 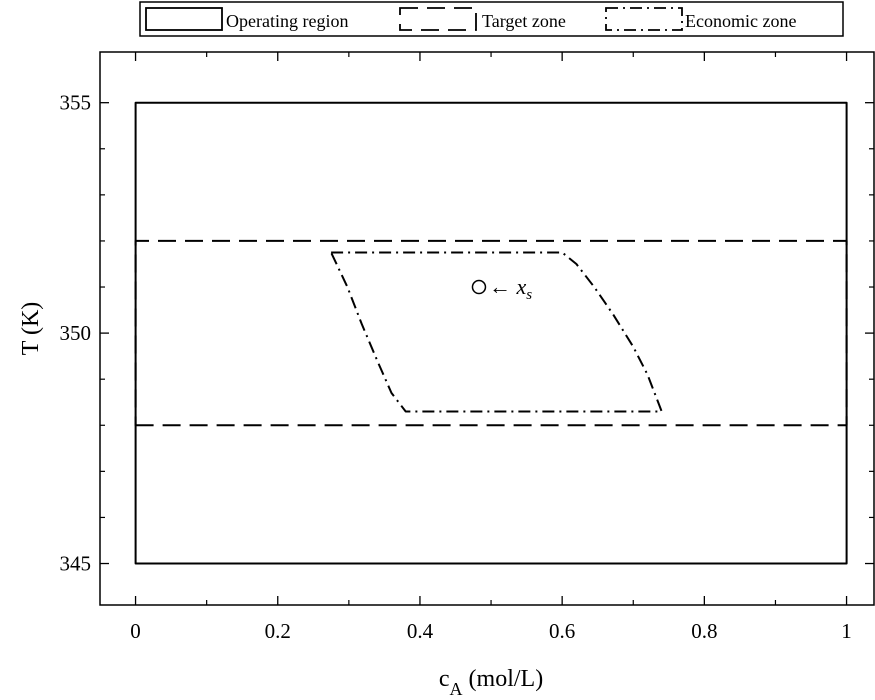 What do you see at coordinates (444, 679) in the screenshot?
I see `x-axis-title-main: c` at bounding box center [444, 679].